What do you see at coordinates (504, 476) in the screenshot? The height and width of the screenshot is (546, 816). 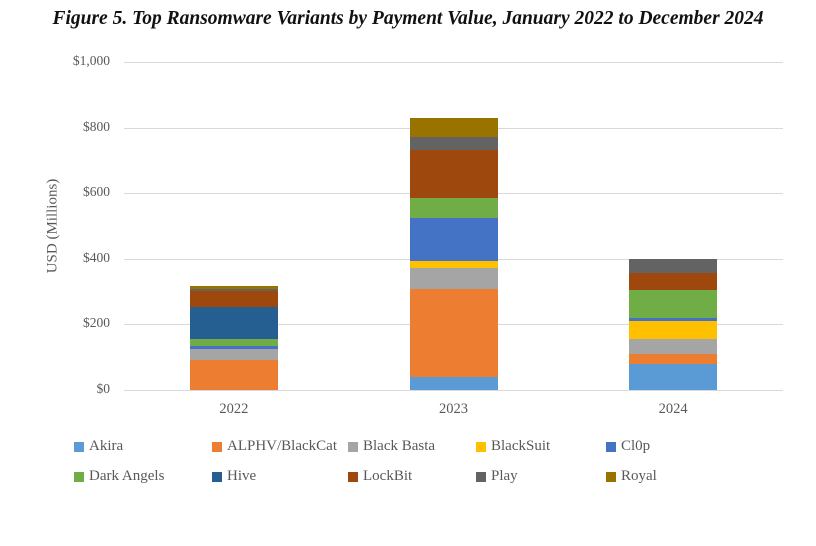 I see `legend-label: Play` at bounding box center [504, 476].